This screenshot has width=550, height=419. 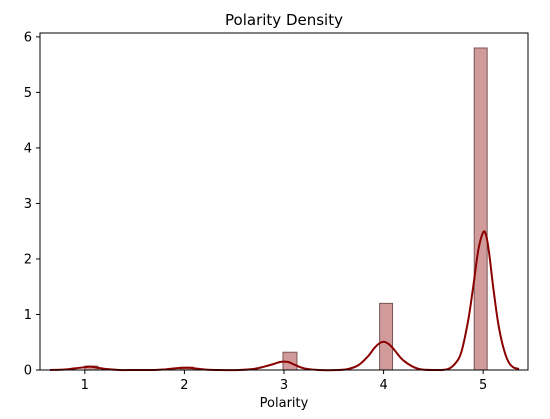 I want to click on y-axis-ticks: 0 1 2 3 4 5 6, so click(x=32, y=204).